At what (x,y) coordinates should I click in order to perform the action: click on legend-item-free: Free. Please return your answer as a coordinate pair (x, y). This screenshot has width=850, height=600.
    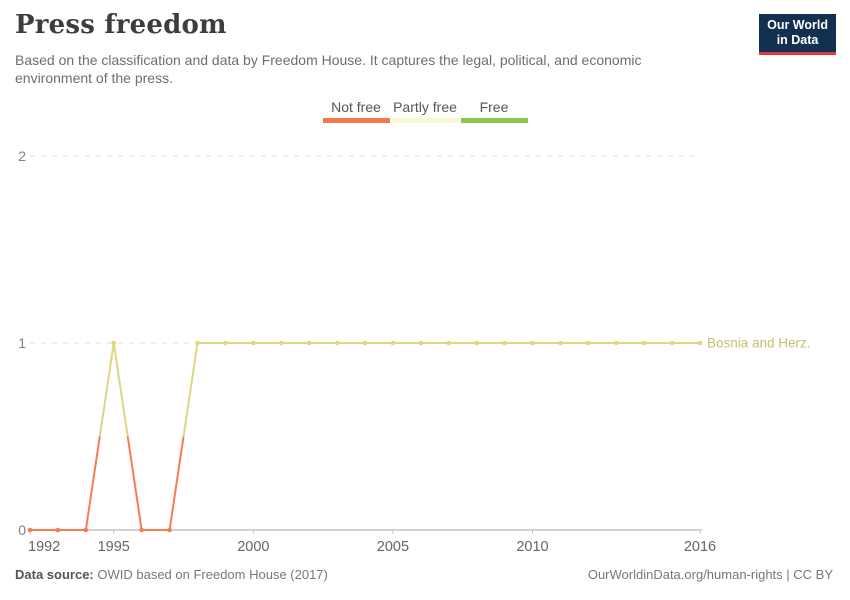
    Looking at the image, I should click on (494, 111).